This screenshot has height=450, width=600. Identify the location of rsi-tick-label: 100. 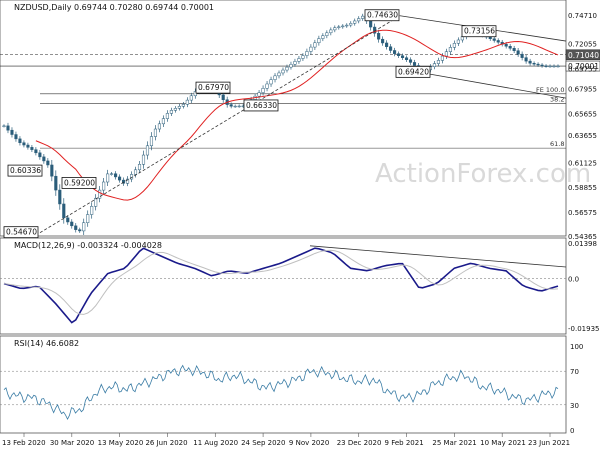
(576, 347).